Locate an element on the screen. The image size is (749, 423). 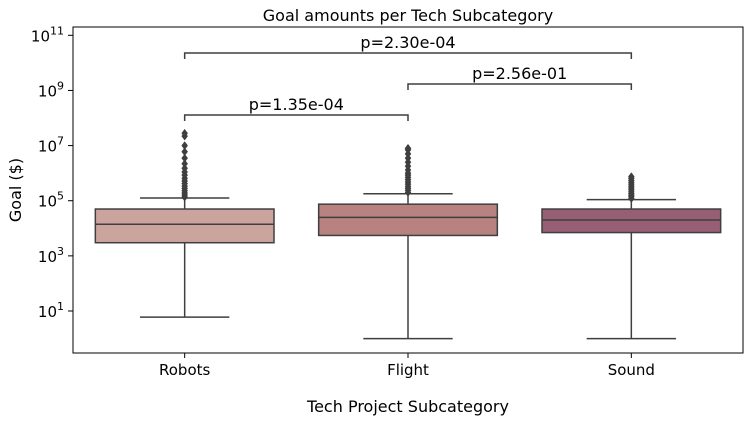
y-tick-exponent: 11 is located at coordinates (57, 30).